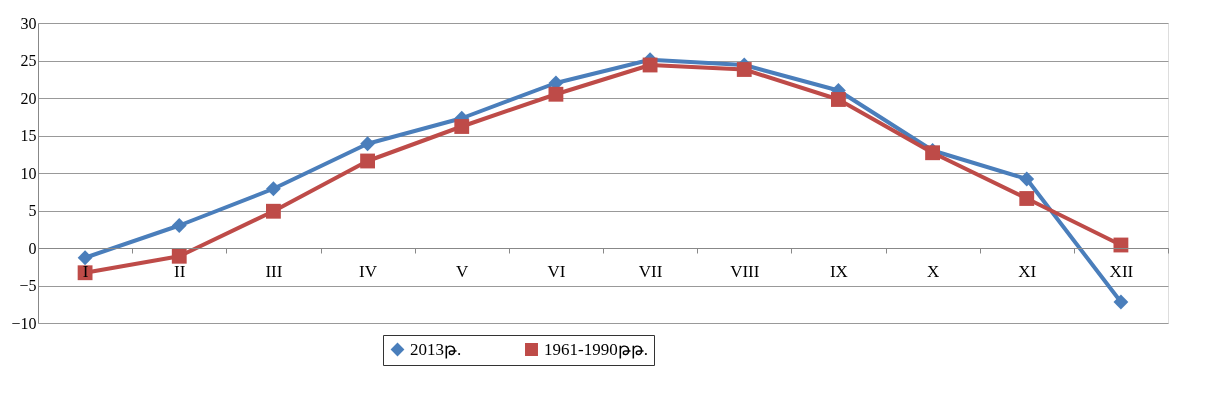  I want to click on y-tick-label: 15, so click(28, 135).